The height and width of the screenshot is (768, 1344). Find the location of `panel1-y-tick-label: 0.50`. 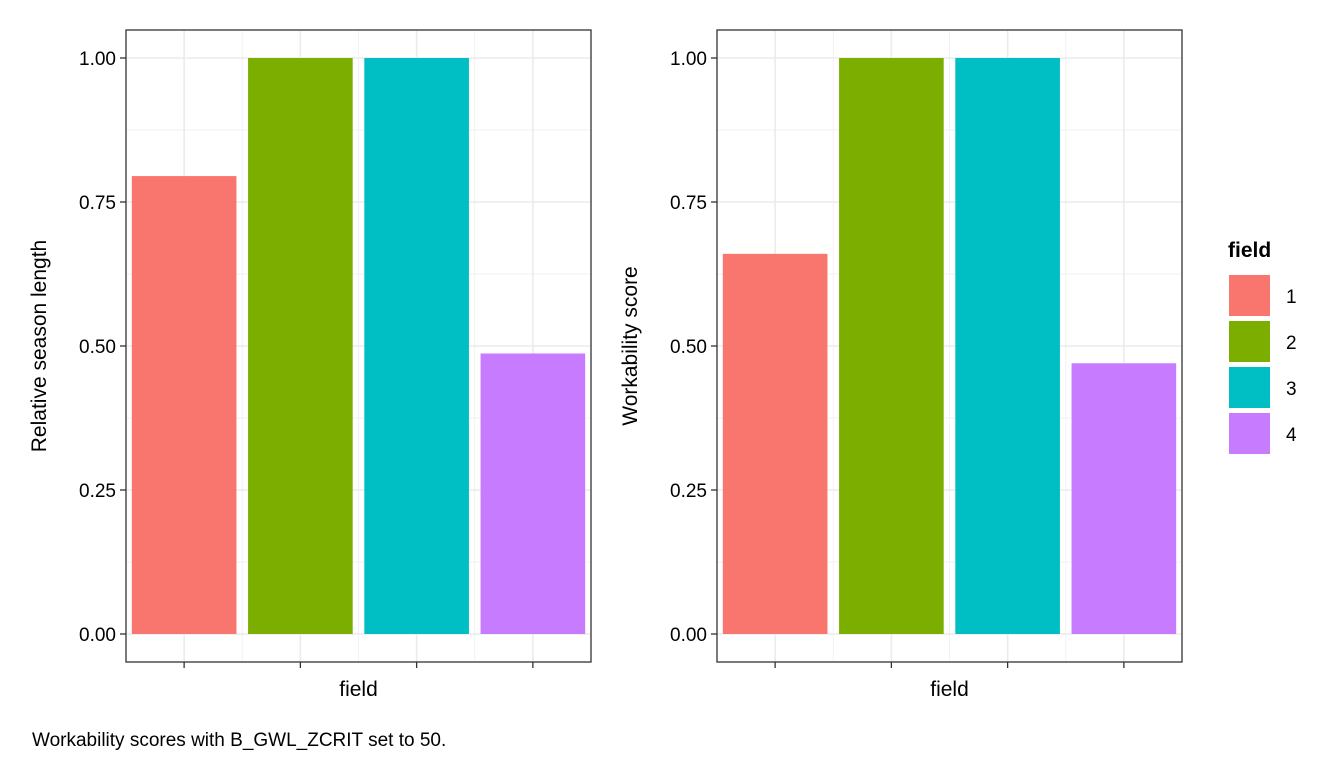

panel1-y-tick-label: 0.50 is located at coordinates (97, 347).